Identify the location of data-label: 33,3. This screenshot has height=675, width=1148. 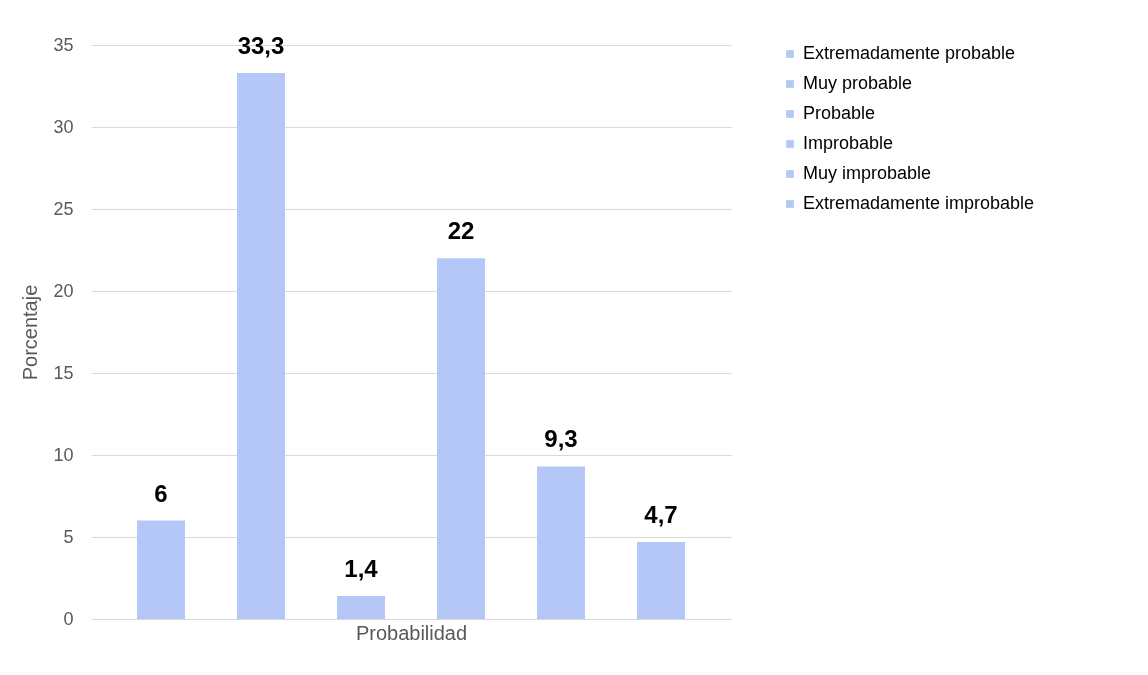
(261, 45).